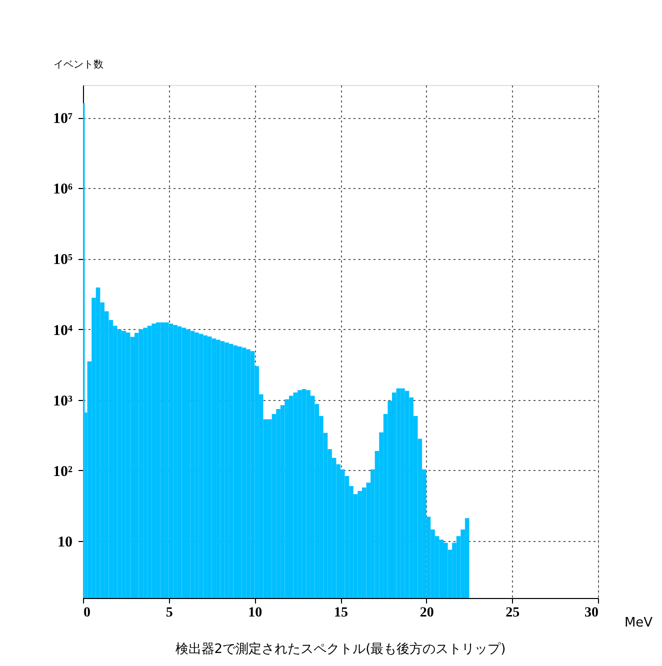 The width and height of the screenshot is (662, 666). Describe the element at coordinates (255, 613) in the screenshot. I see `x-tick-label: 10` at that location.